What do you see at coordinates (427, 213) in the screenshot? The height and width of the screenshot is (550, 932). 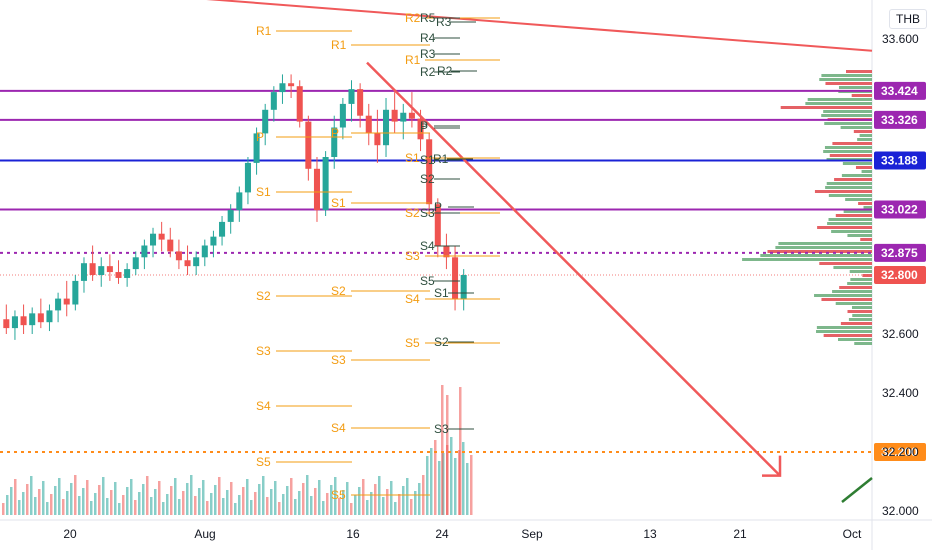 I see `pivot-label-dark: S3` at bounding box center [427, 213].